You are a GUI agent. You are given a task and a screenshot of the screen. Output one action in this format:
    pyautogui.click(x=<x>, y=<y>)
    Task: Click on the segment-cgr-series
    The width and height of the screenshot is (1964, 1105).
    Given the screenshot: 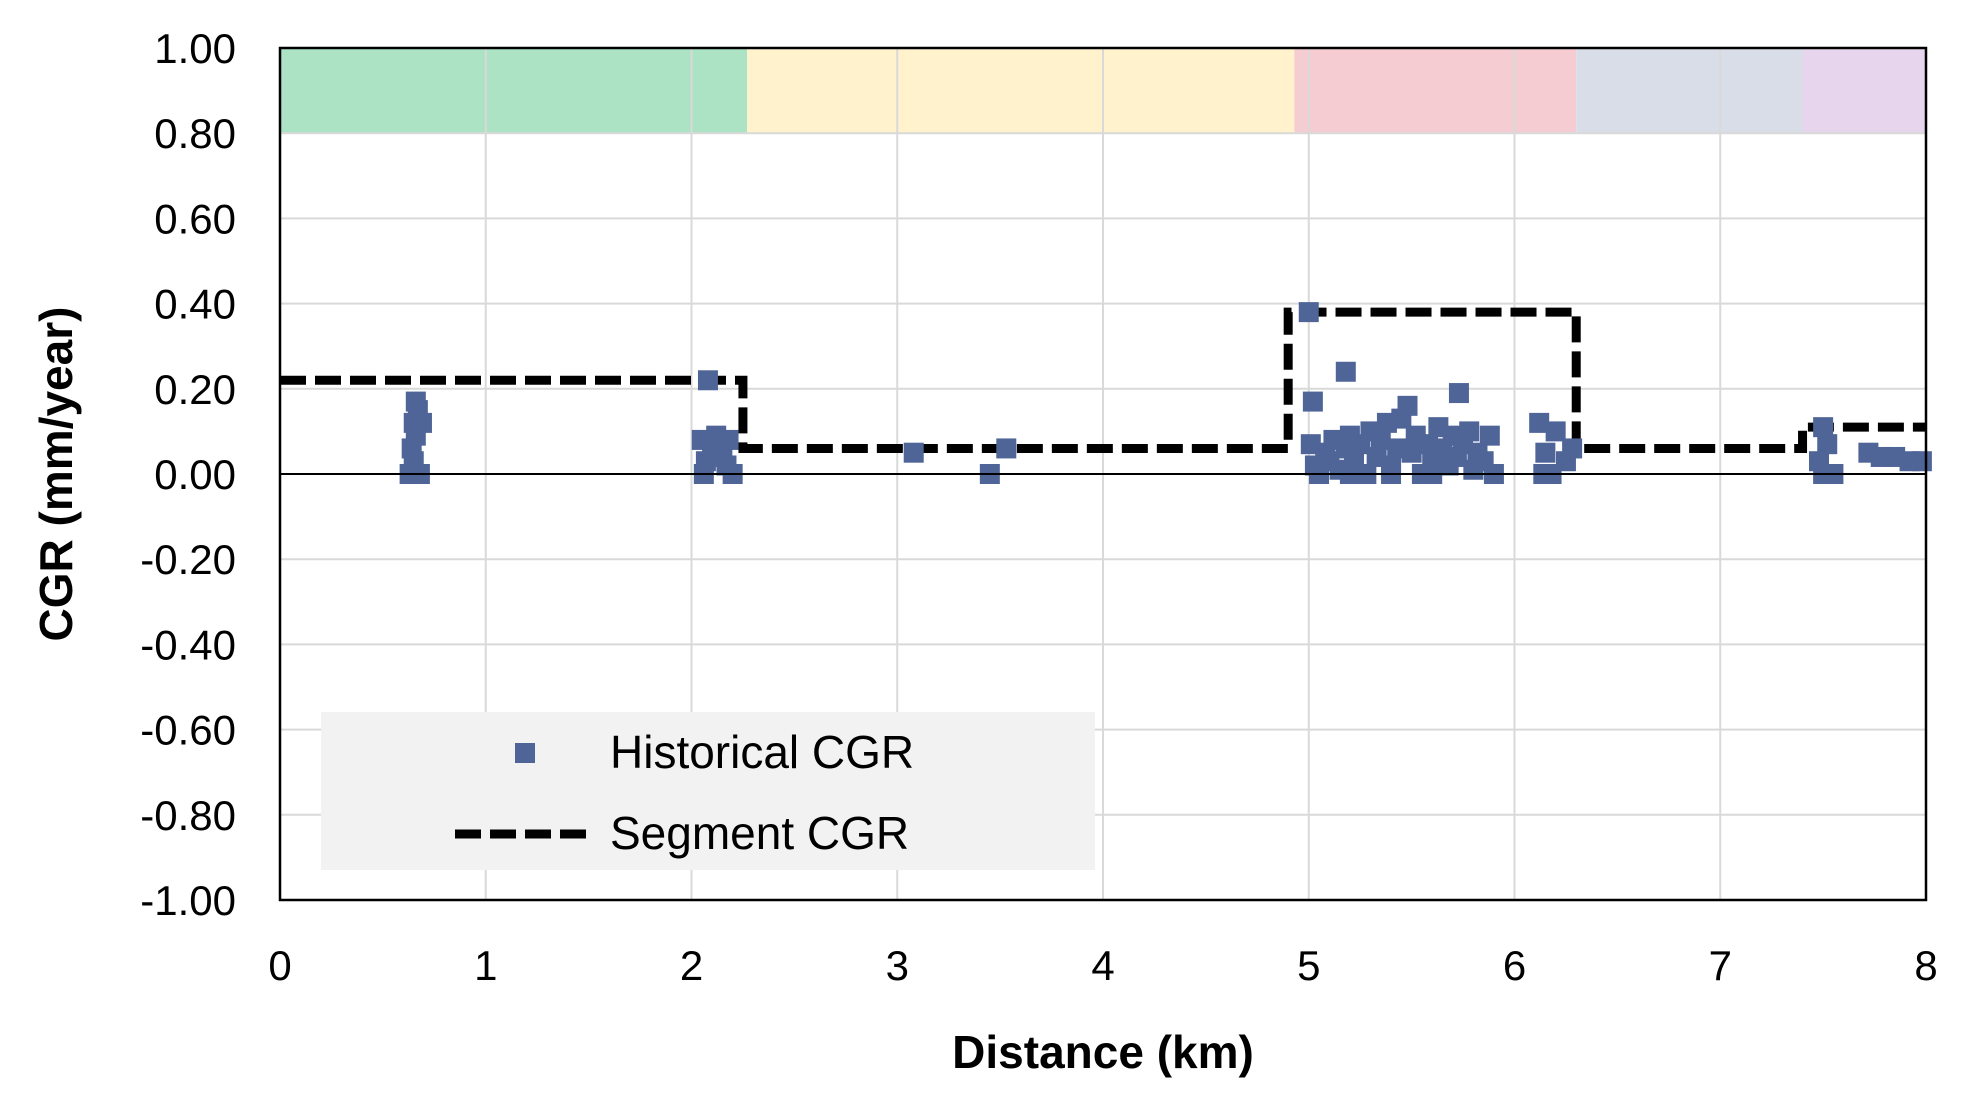 What is the action you would take?
    pyautogui.click(x=1103, y=380)
    